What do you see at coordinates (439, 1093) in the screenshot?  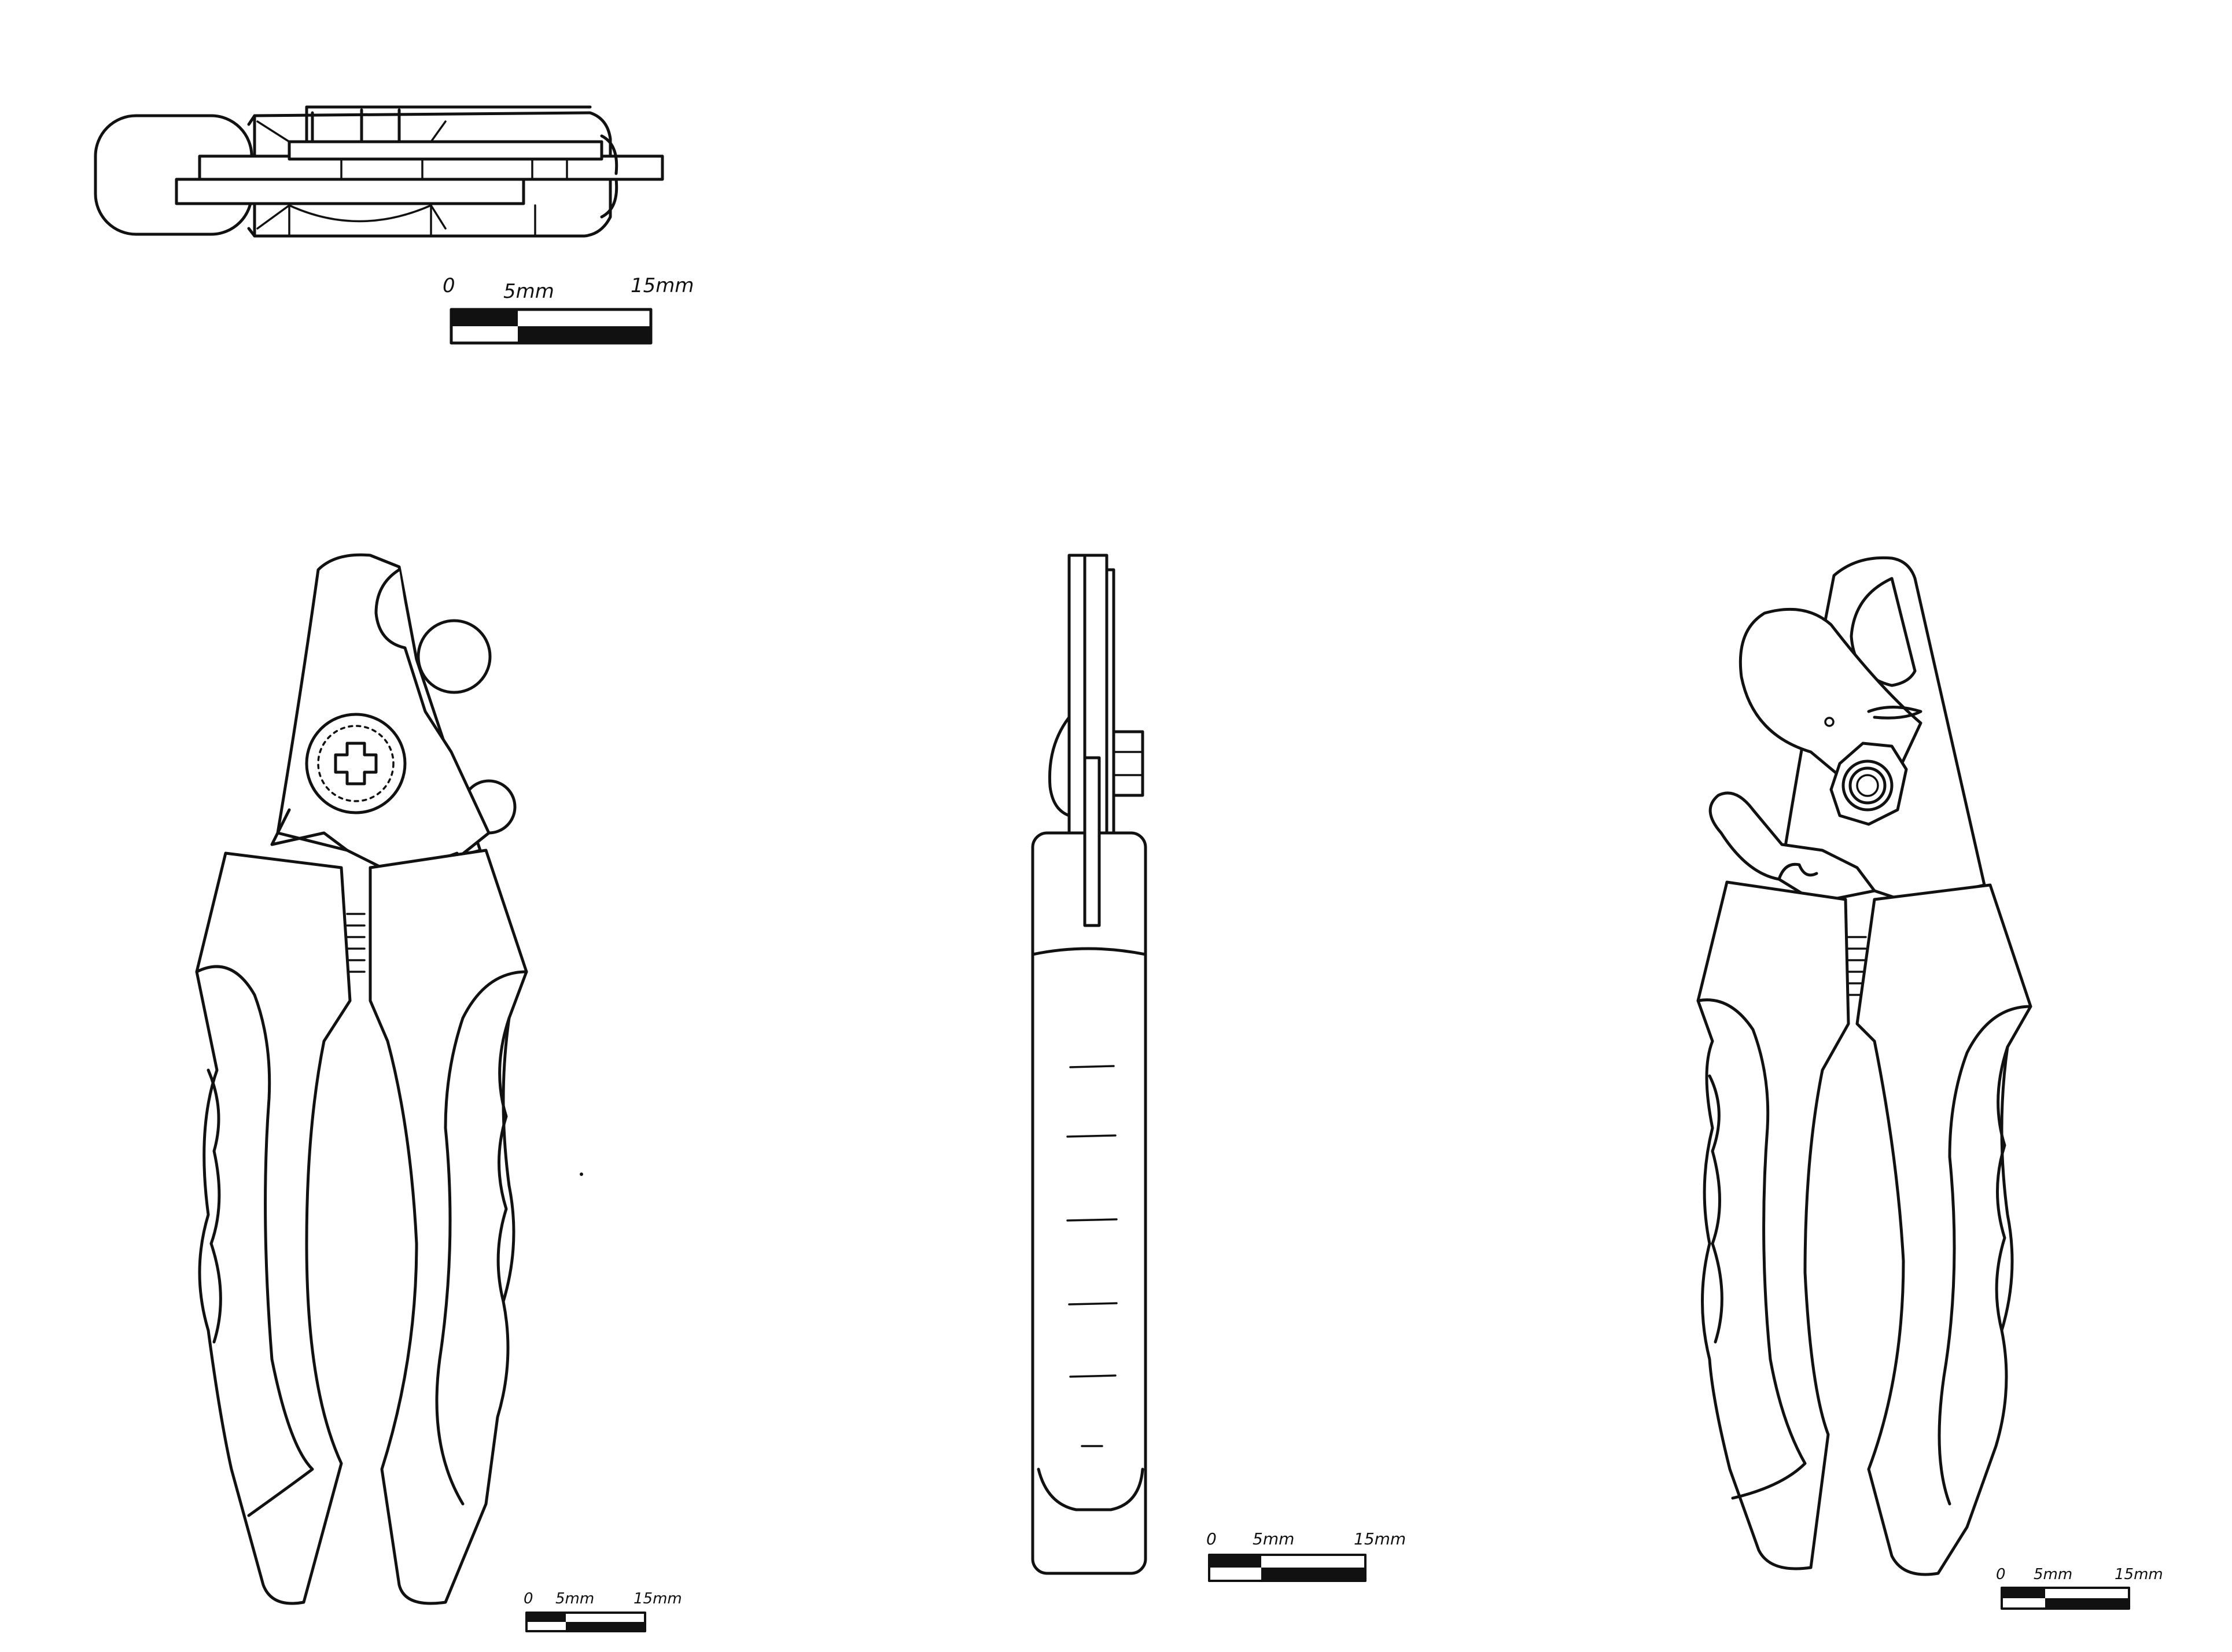 I see `front-view: 0 5mm 15mm` at bounding box center [439, 1093].